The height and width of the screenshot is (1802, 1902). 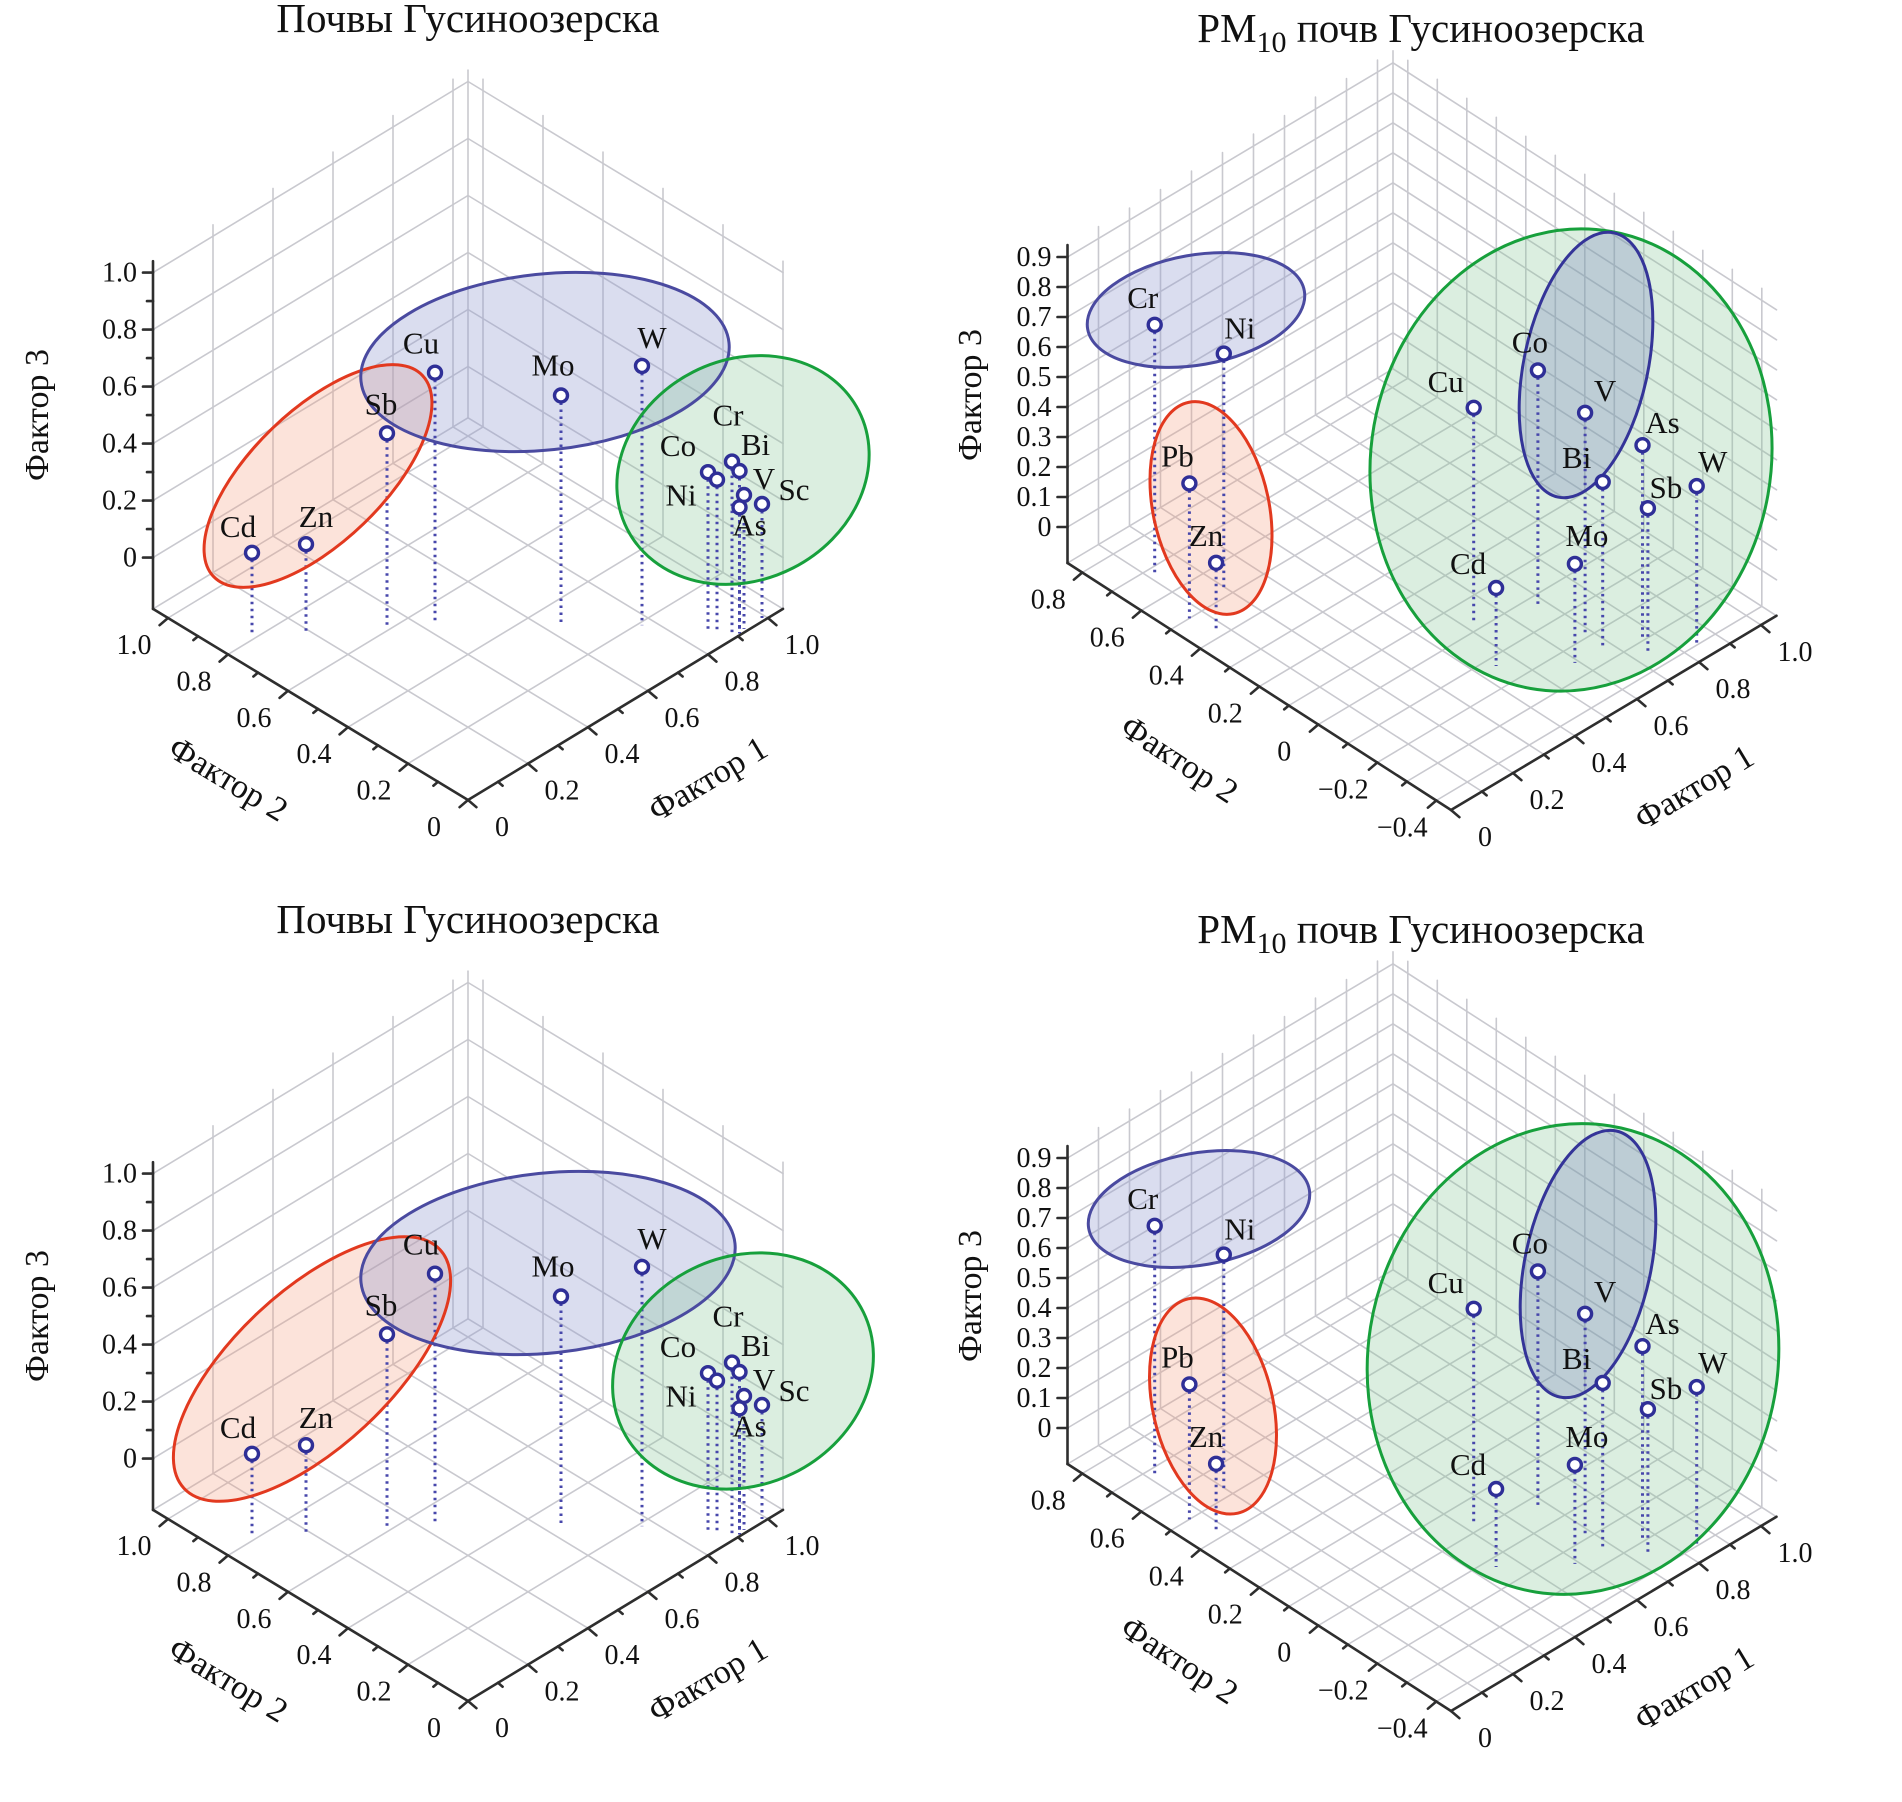 What do you see at coordinates (1154, 324) in the screenshot?
I see `point-marker-Cr` at bounding box center [1154, 324].